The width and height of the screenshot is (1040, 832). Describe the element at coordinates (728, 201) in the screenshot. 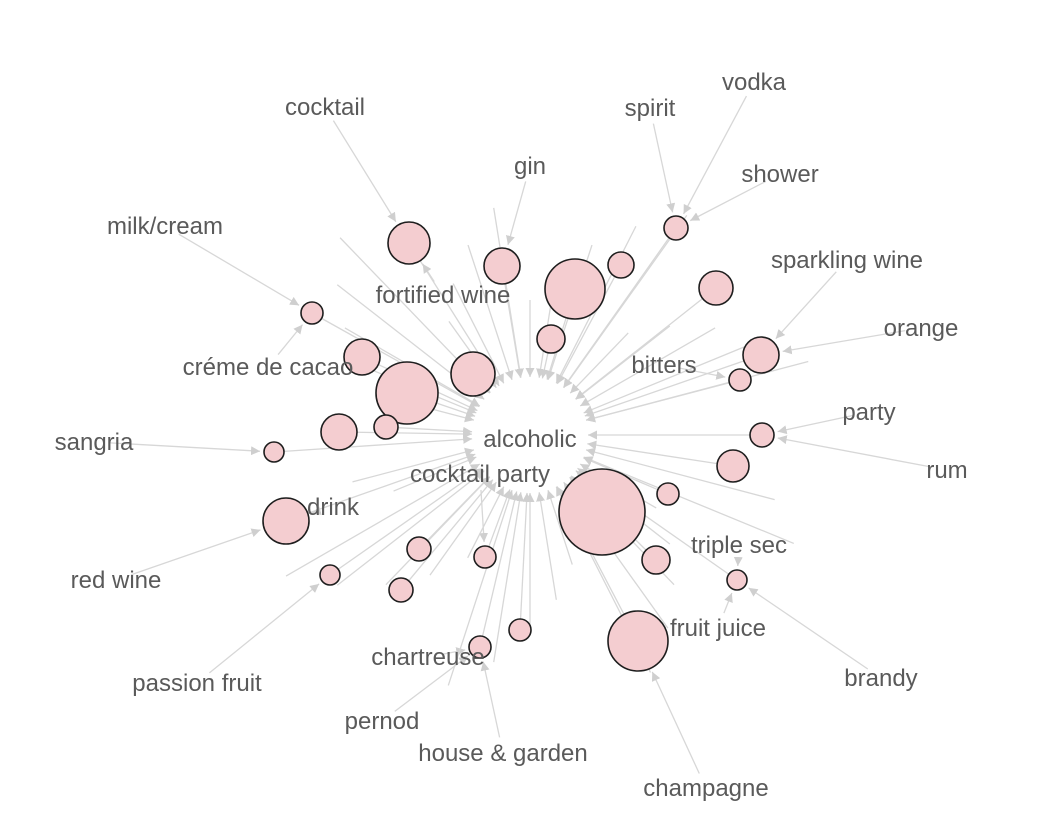

I see `edge-shower` at that location.